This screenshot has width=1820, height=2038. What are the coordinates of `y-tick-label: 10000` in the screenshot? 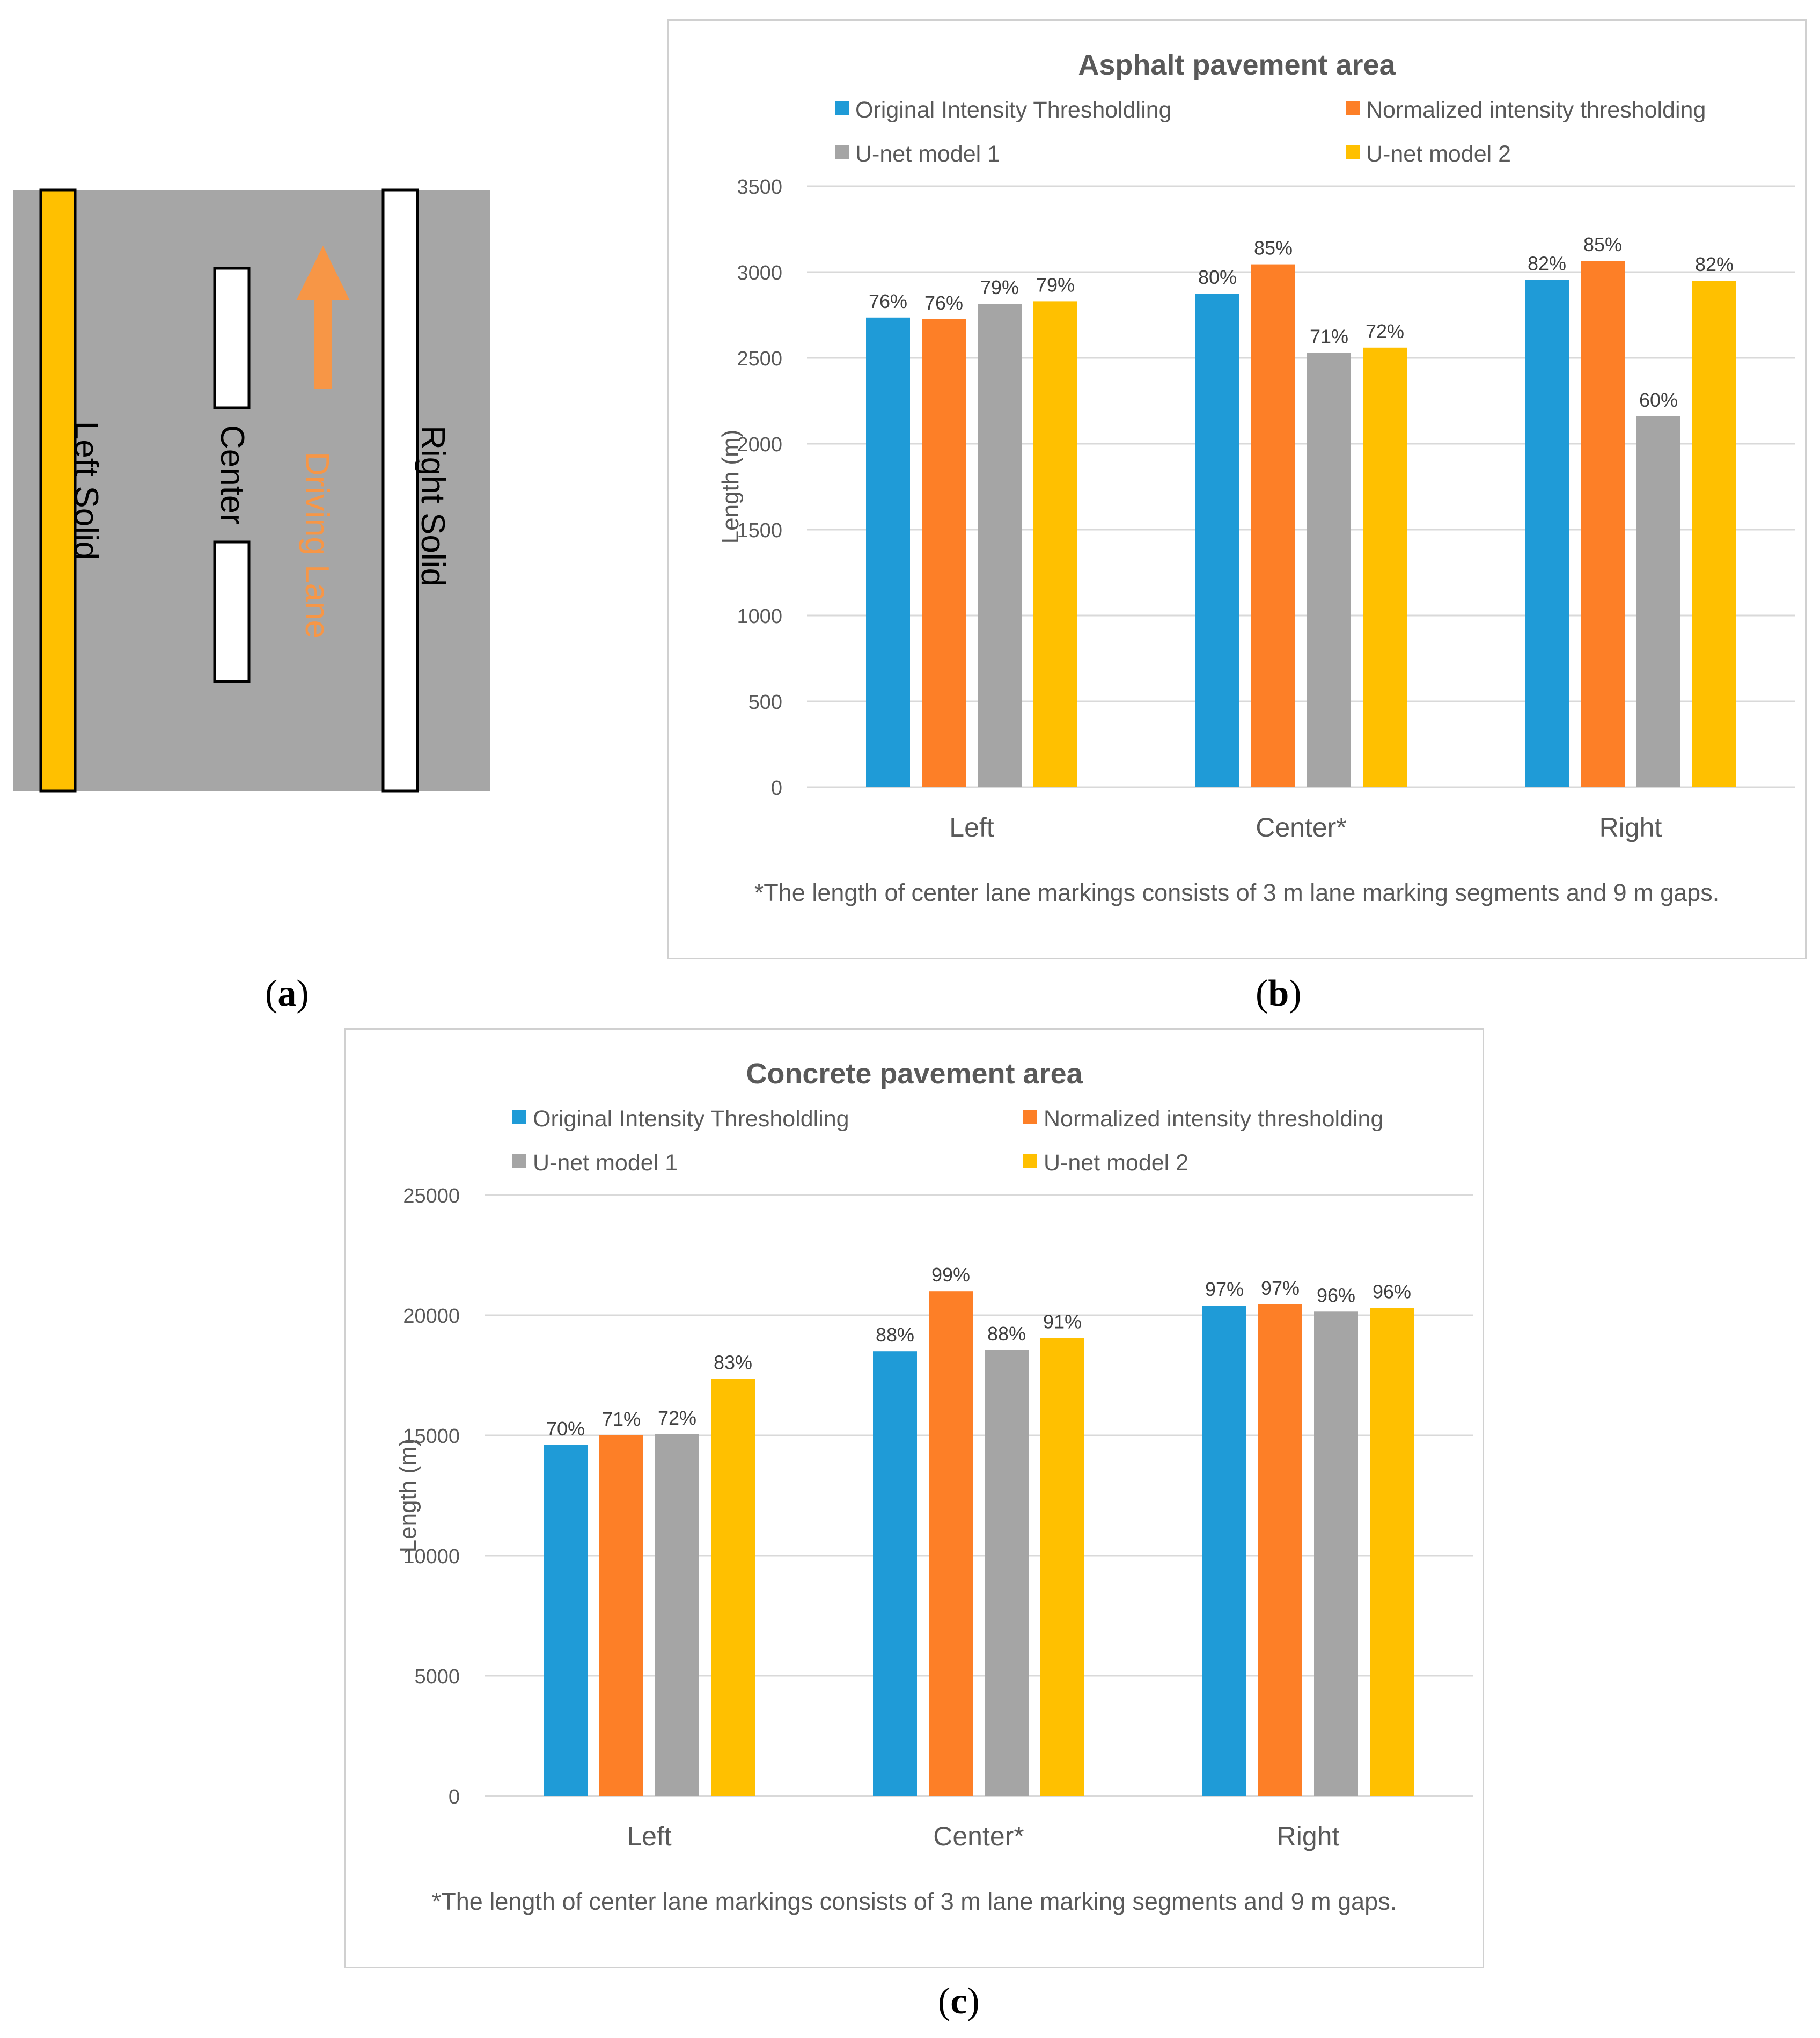 It's located at (432, 1557).